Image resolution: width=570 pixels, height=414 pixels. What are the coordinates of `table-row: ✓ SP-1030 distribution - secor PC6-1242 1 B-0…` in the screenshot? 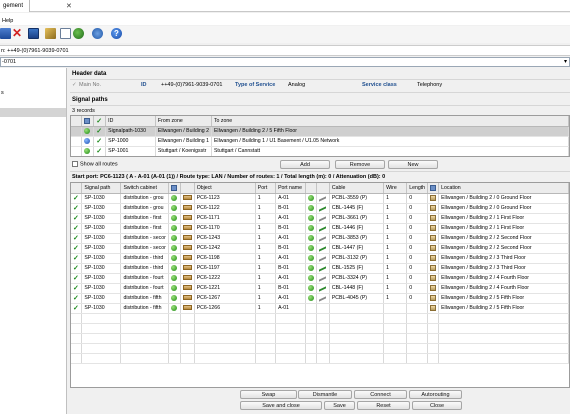 It's located at (320, 248).